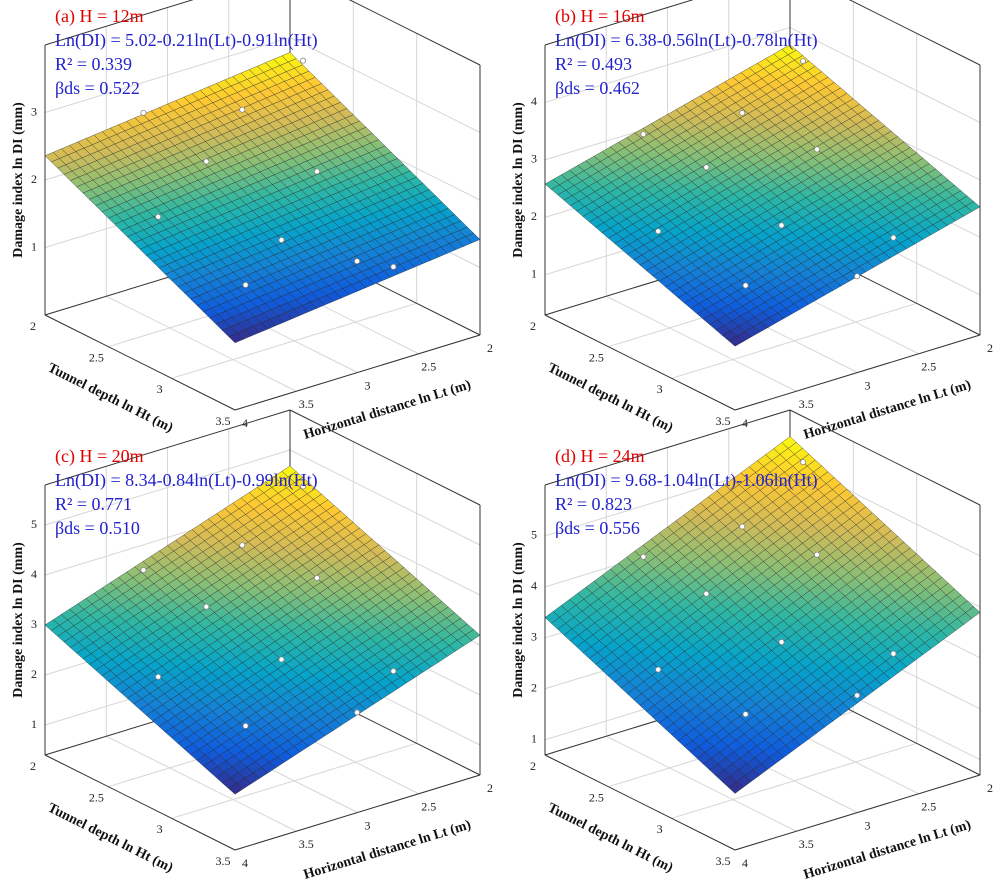 The height and width of the screenshot is (882, 999). I want to click on beta-ds: βds = 0.522, so click(97, 88).